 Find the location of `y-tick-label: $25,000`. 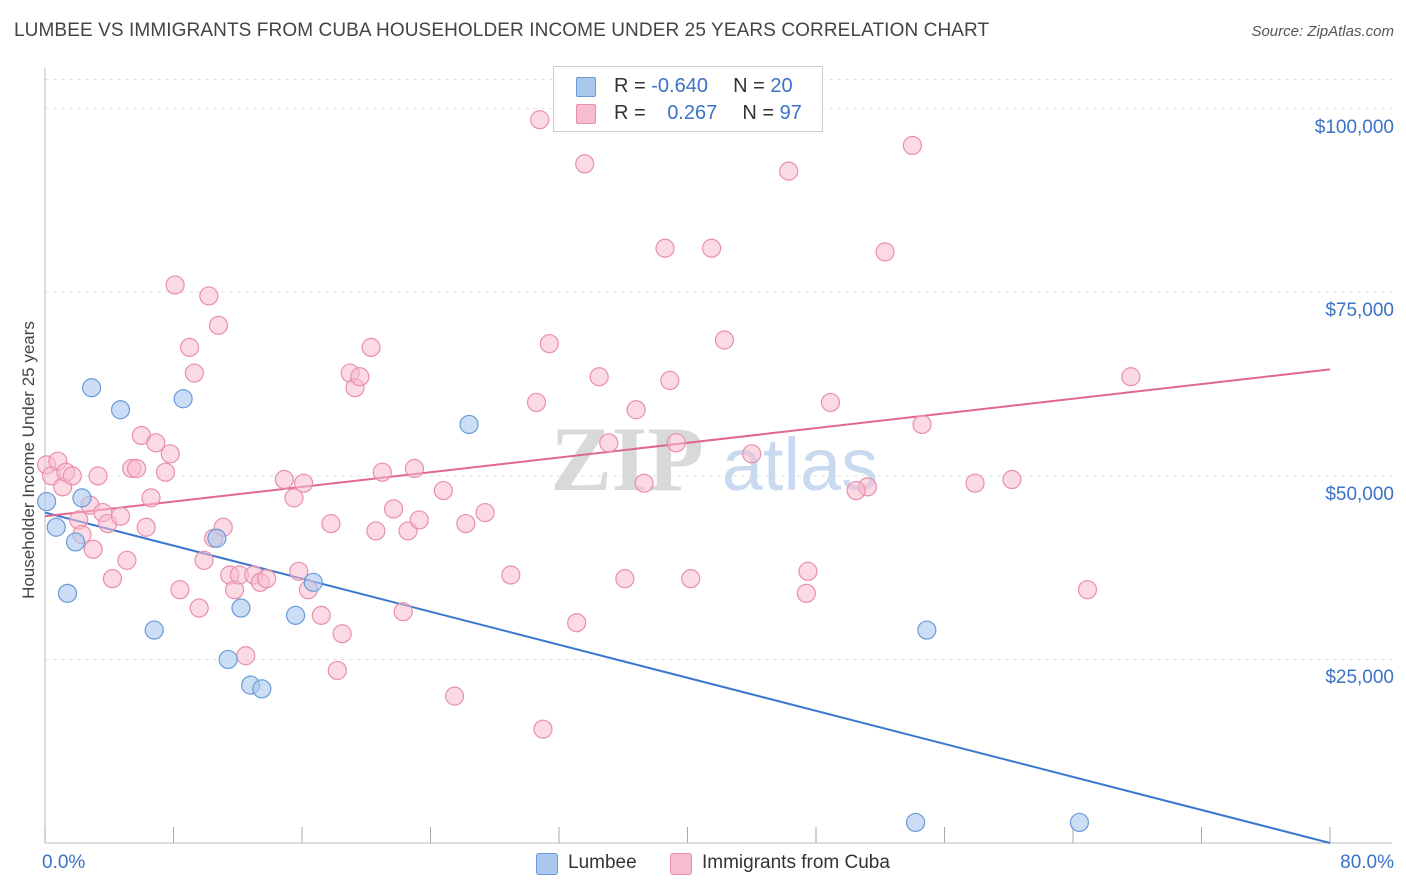

y-tick-label: $25,000 is located at coordinates (1359, 678).